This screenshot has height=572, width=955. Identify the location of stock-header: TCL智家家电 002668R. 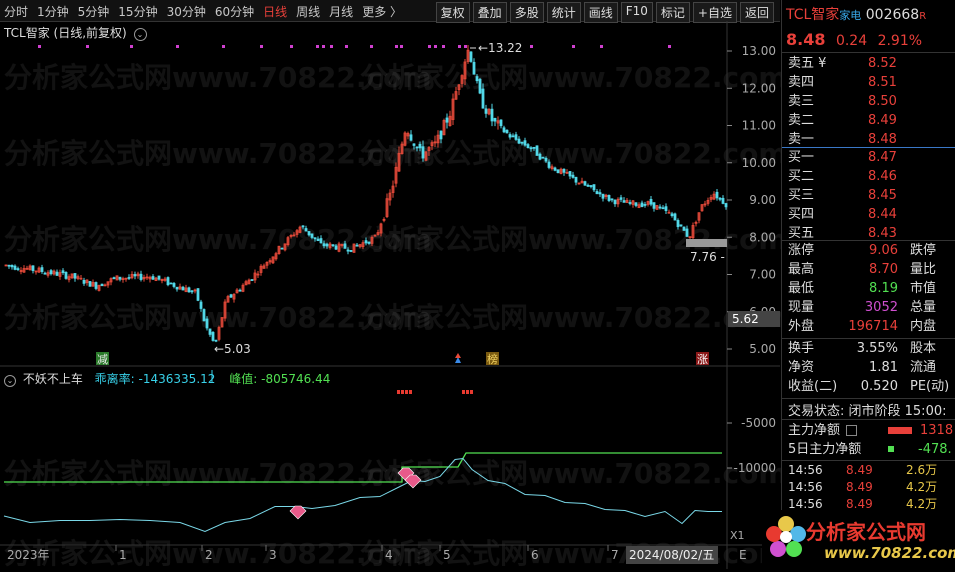
(856, 14).